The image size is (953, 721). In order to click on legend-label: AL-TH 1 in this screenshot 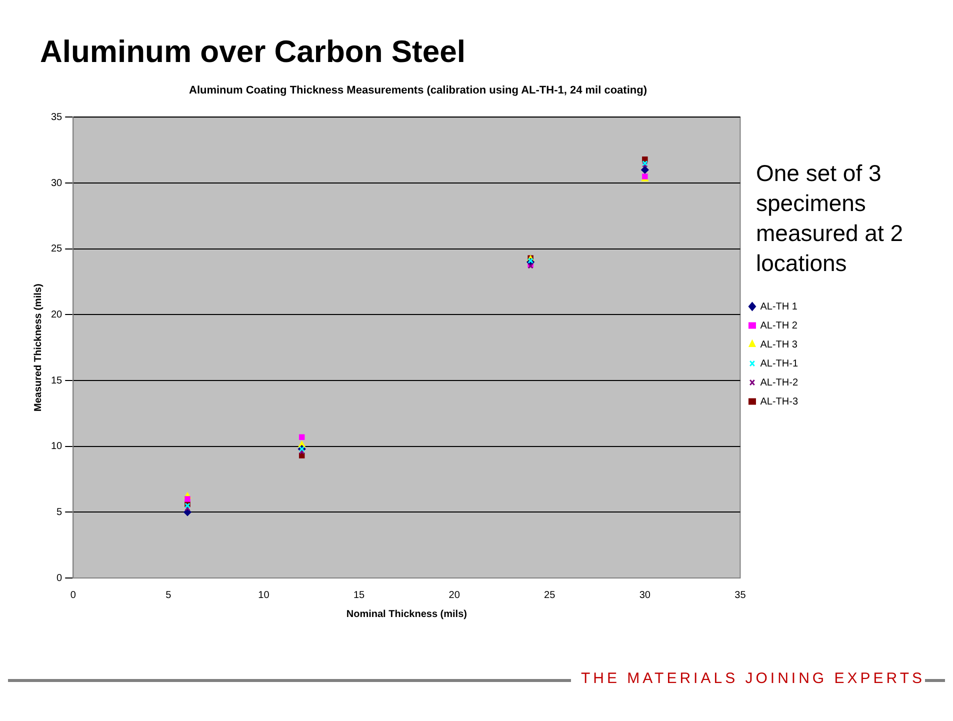, I will do `click(779, 306)`.